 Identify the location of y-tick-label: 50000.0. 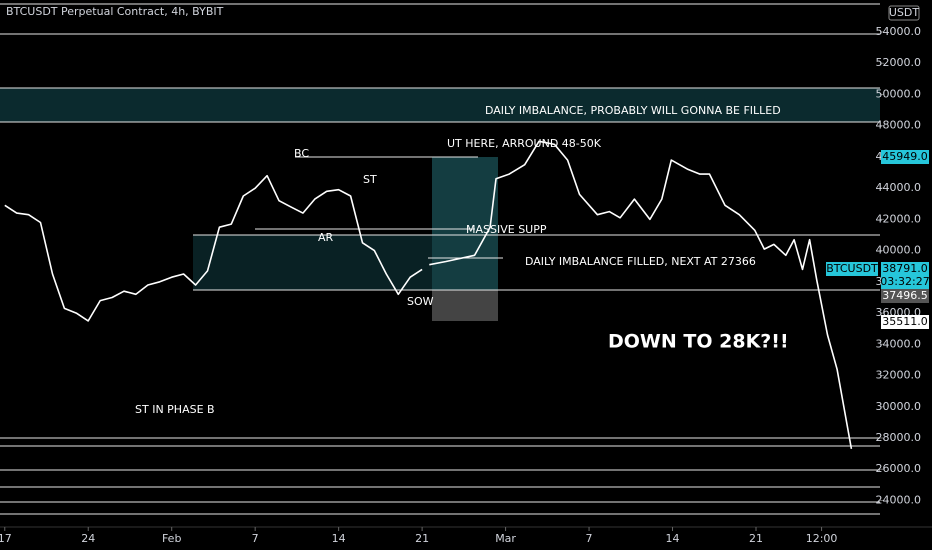
(899, 93).